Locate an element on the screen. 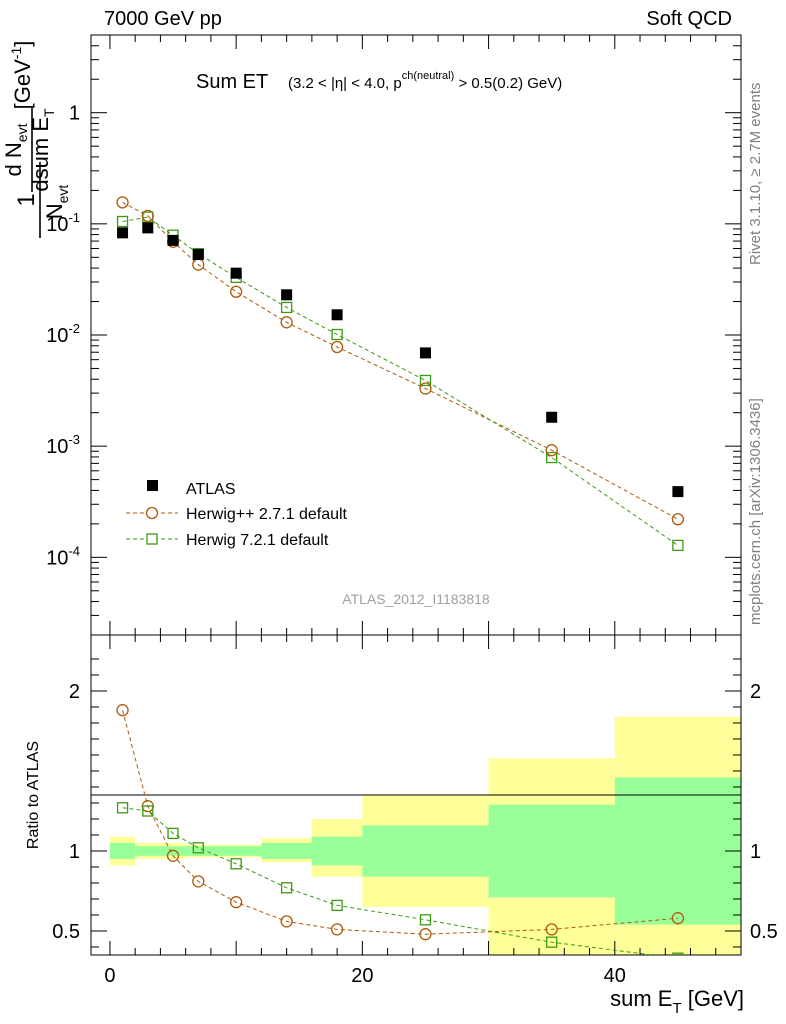 The height and width of the screenshot is (1024, 786). y-tick-label: 10⁻³ is located at coordinates (63, 445).